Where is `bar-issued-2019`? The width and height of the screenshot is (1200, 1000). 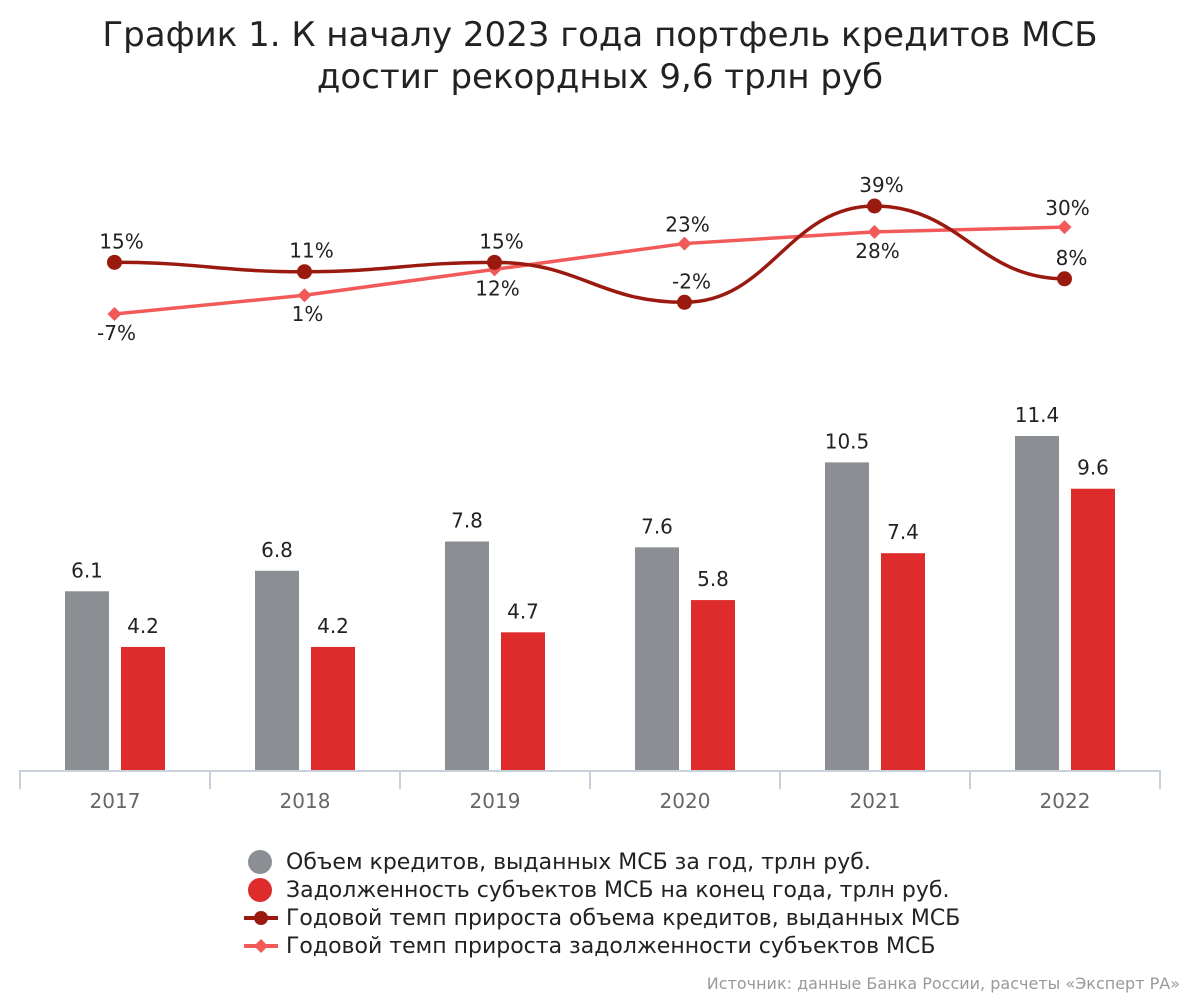
bar-issued-2019 is located at coordinates (467, 655).